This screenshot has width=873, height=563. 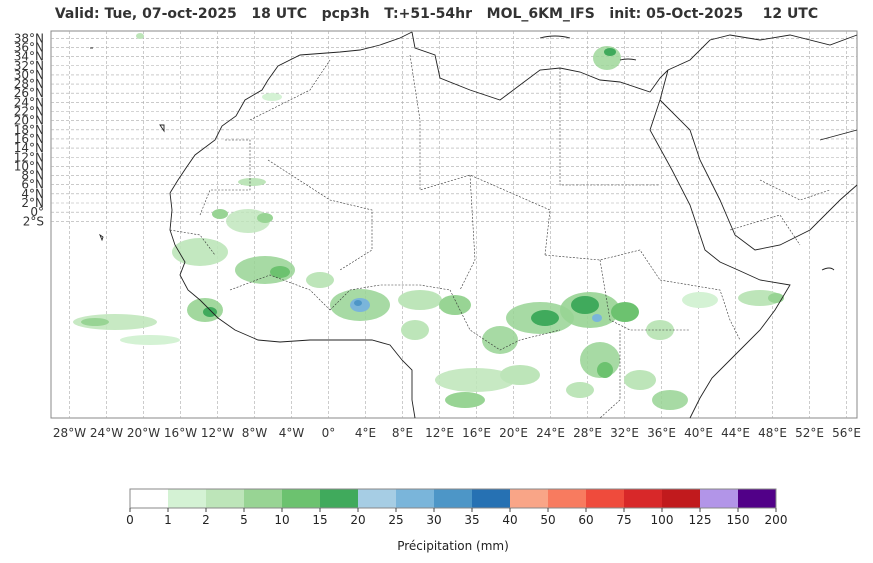 What do you see at coordinates (29, 139) in the screenshot?
I see `lat-tick-label: 16°N` at bounding box center [29, 139].